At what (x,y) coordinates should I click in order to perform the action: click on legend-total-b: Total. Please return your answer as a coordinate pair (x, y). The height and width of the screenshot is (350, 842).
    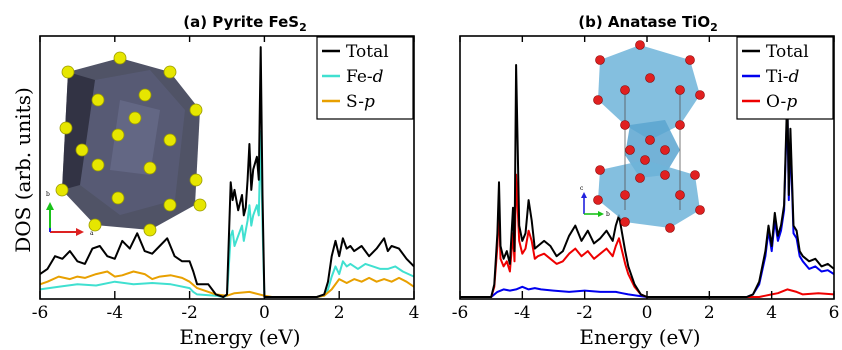
    Looking at the image, I should click on (787, 52).